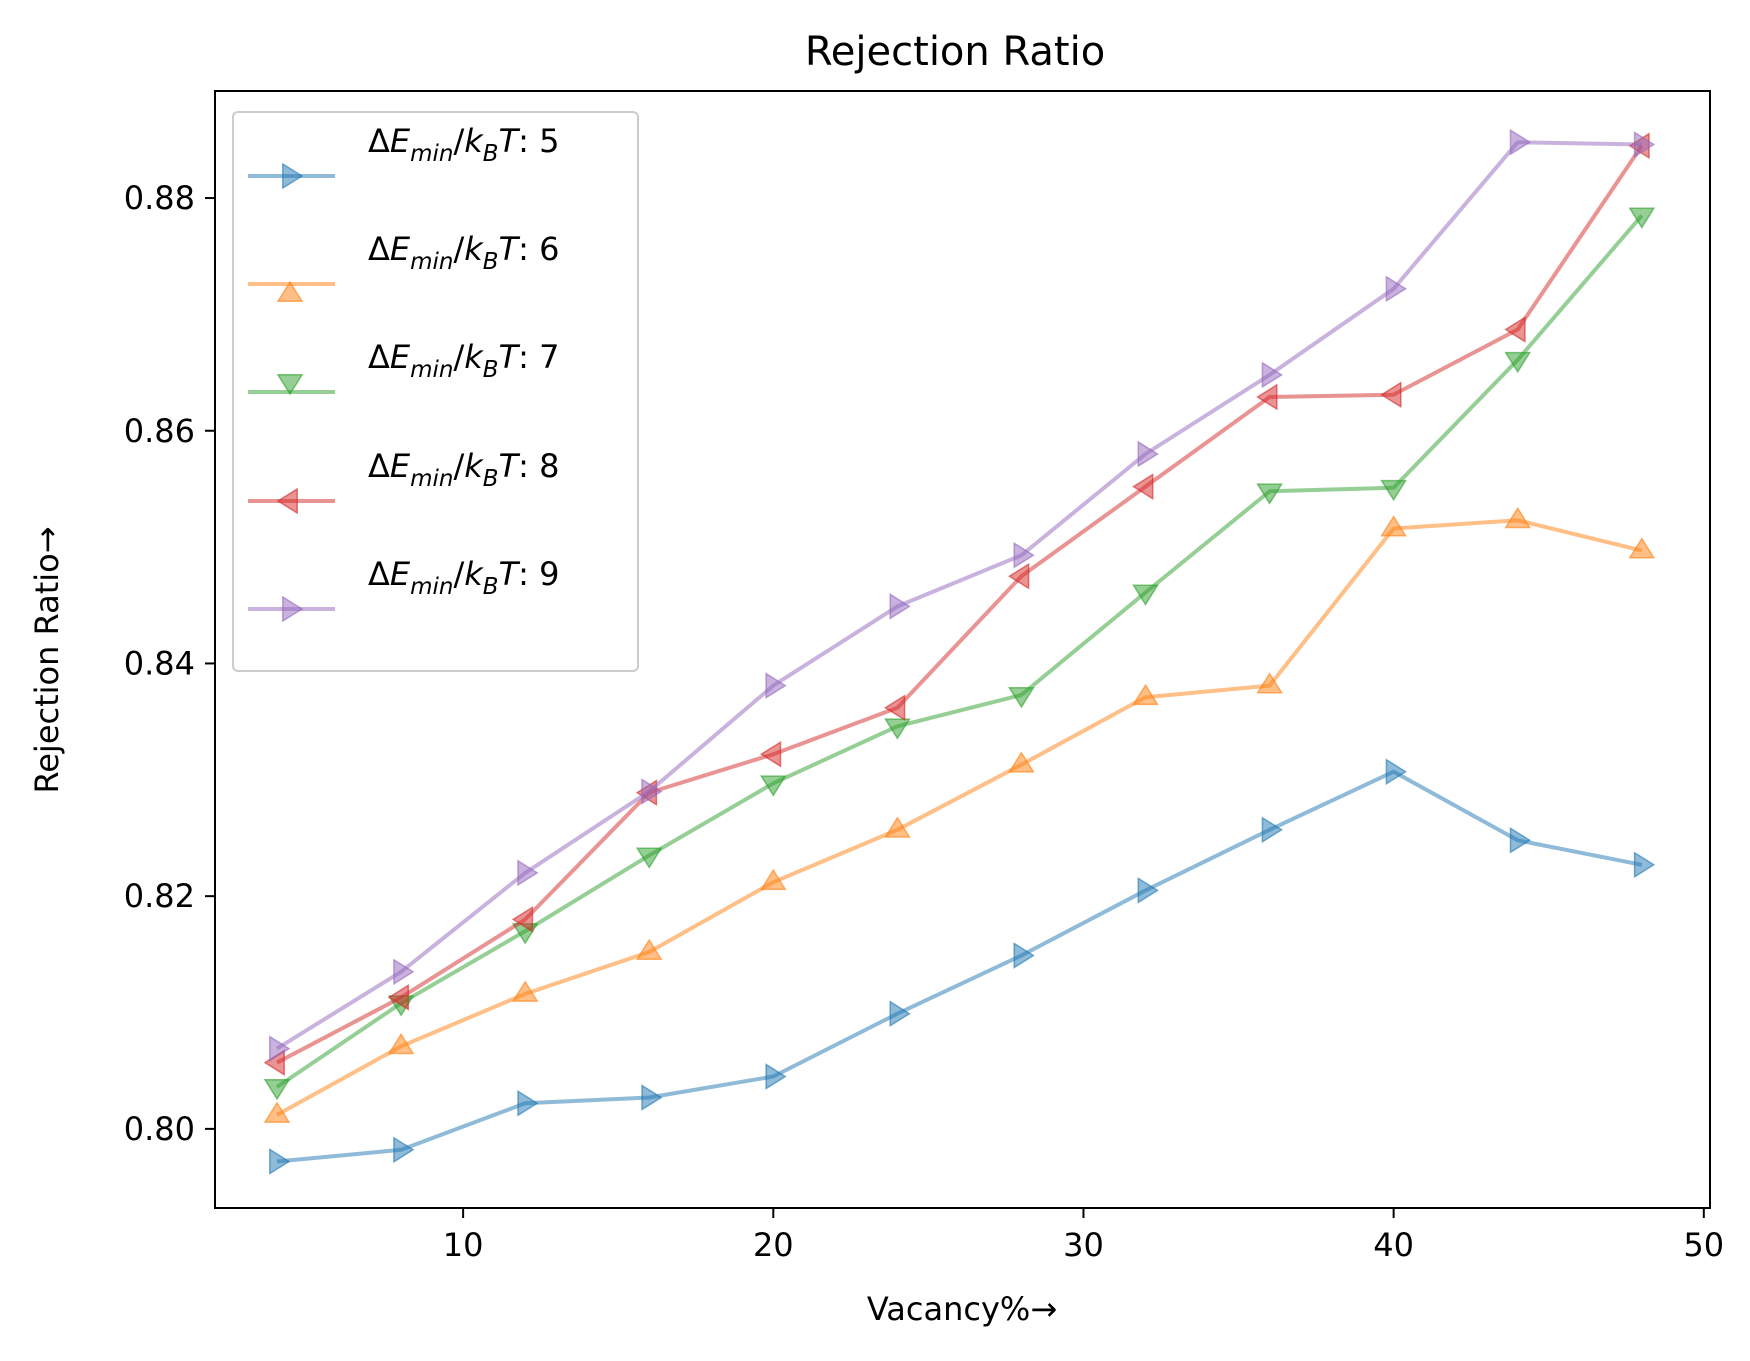  I want to click on legend-item: ΔEmin/kBT: 8, so click(403, 481).